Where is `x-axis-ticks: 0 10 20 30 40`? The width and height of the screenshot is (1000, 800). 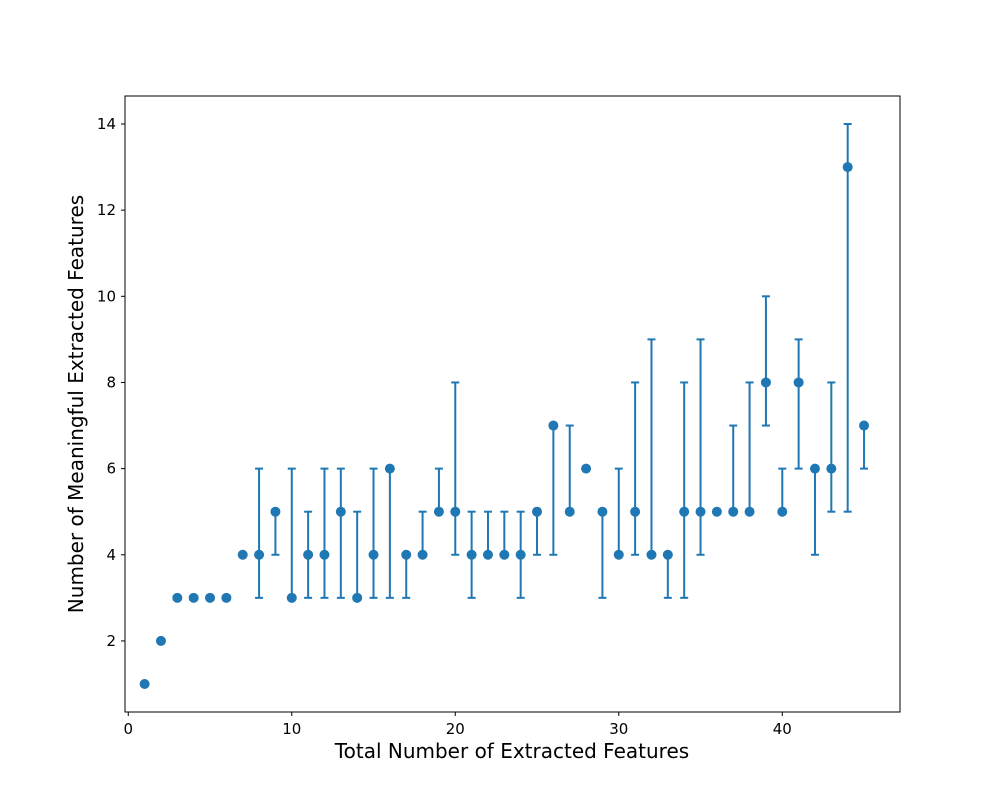 x-axis-ticks: 0 10 20 30 40 is located at coordinates (457, 725).